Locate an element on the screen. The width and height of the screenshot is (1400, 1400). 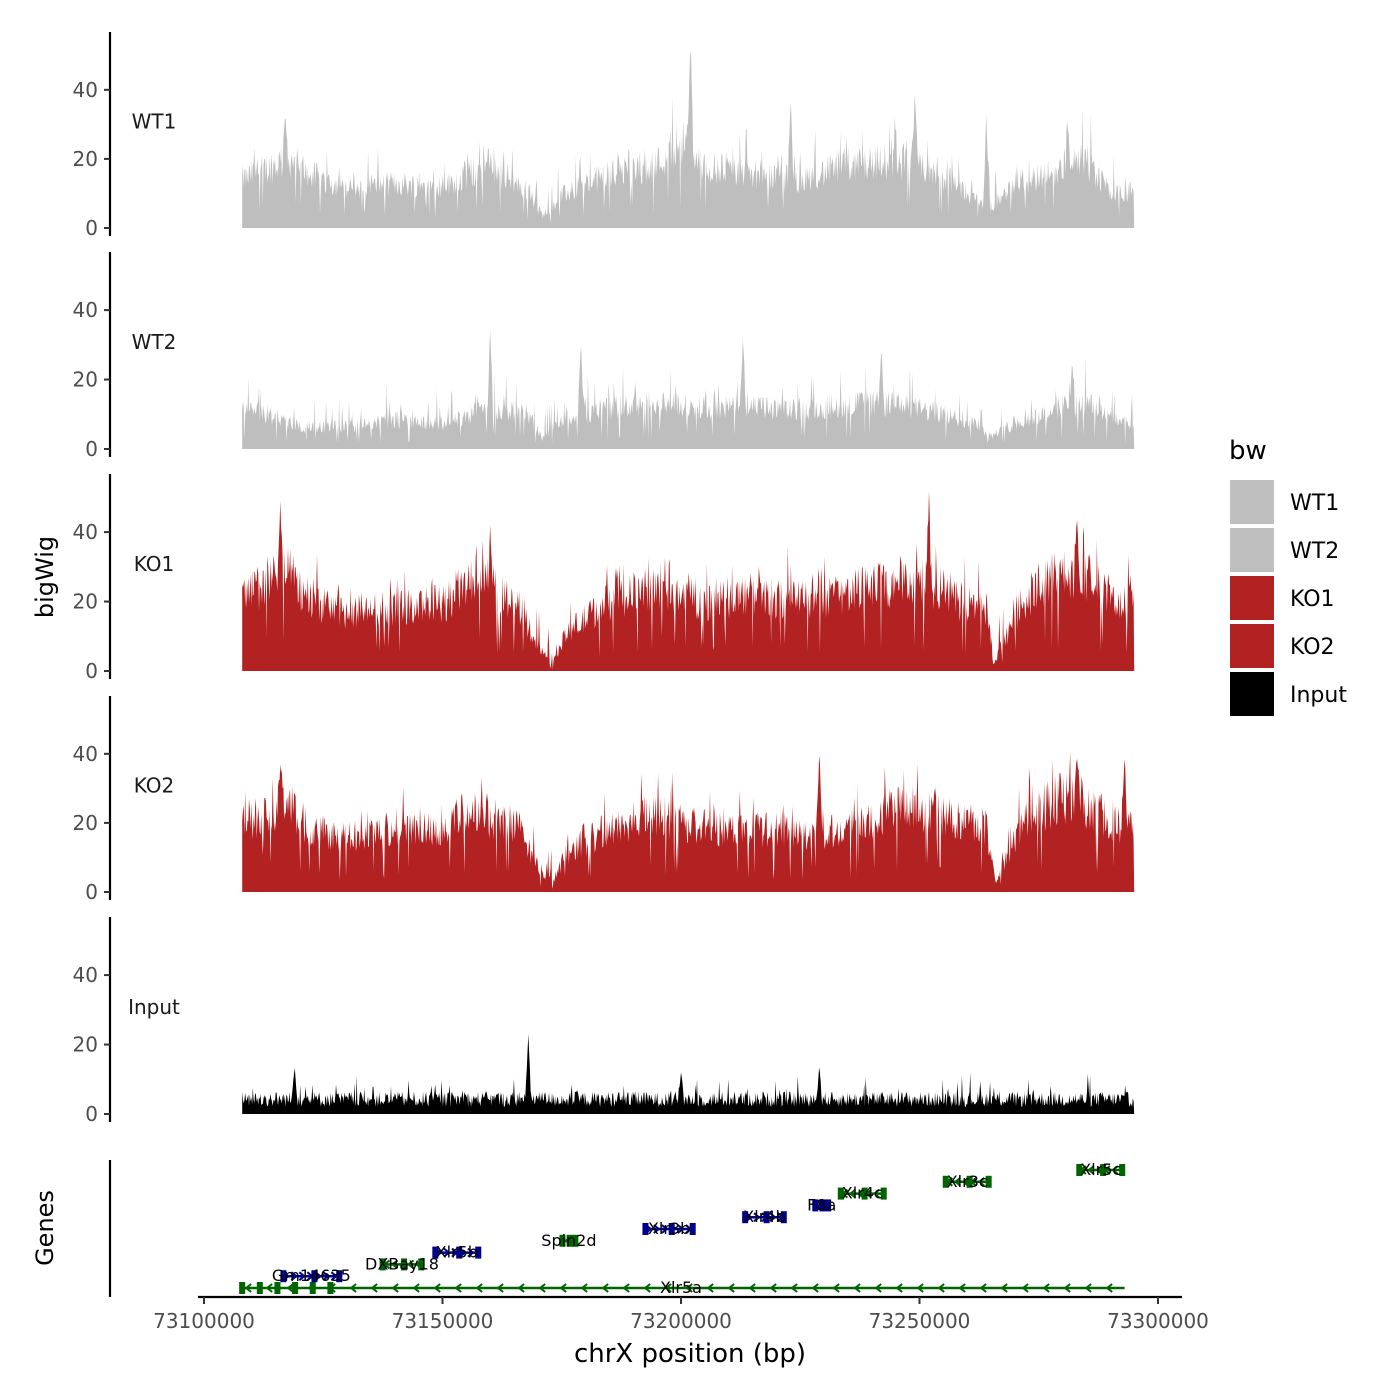
coverage-area-ko1 is located at coordinates (688, 580).